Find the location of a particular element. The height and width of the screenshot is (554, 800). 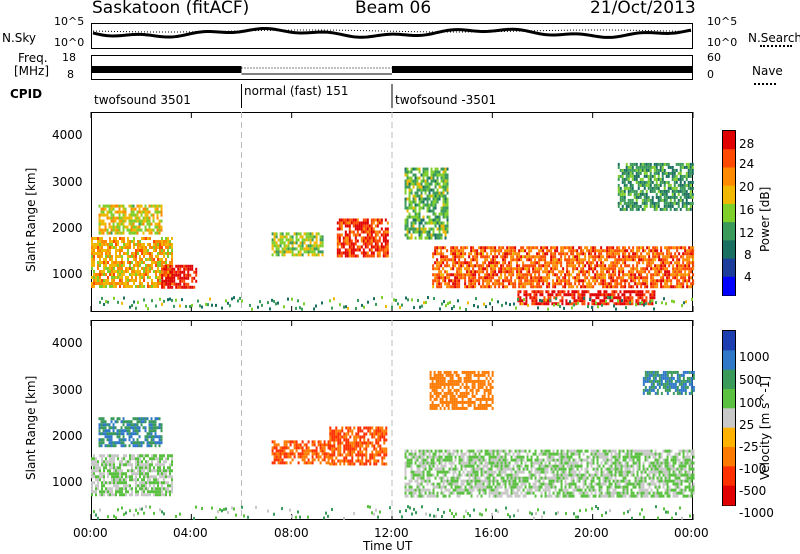

station-title: Saskatoon (fitACF) is located at coordinates (171, 9).